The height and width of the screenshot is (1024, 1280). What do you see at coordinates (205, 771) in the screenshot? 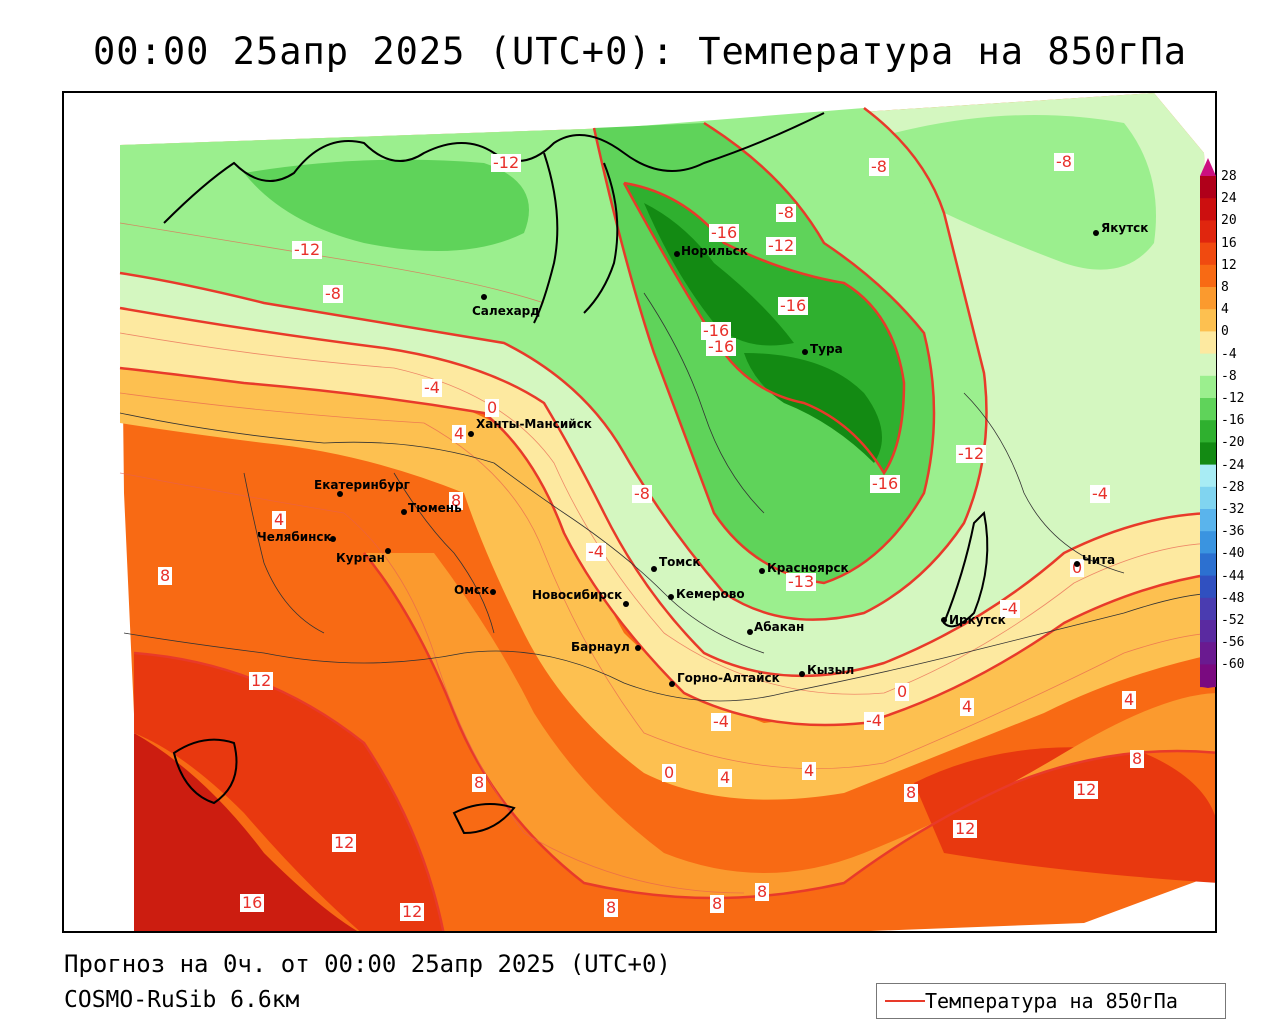
I see `aral-sea` at bounding box center [205, 771].